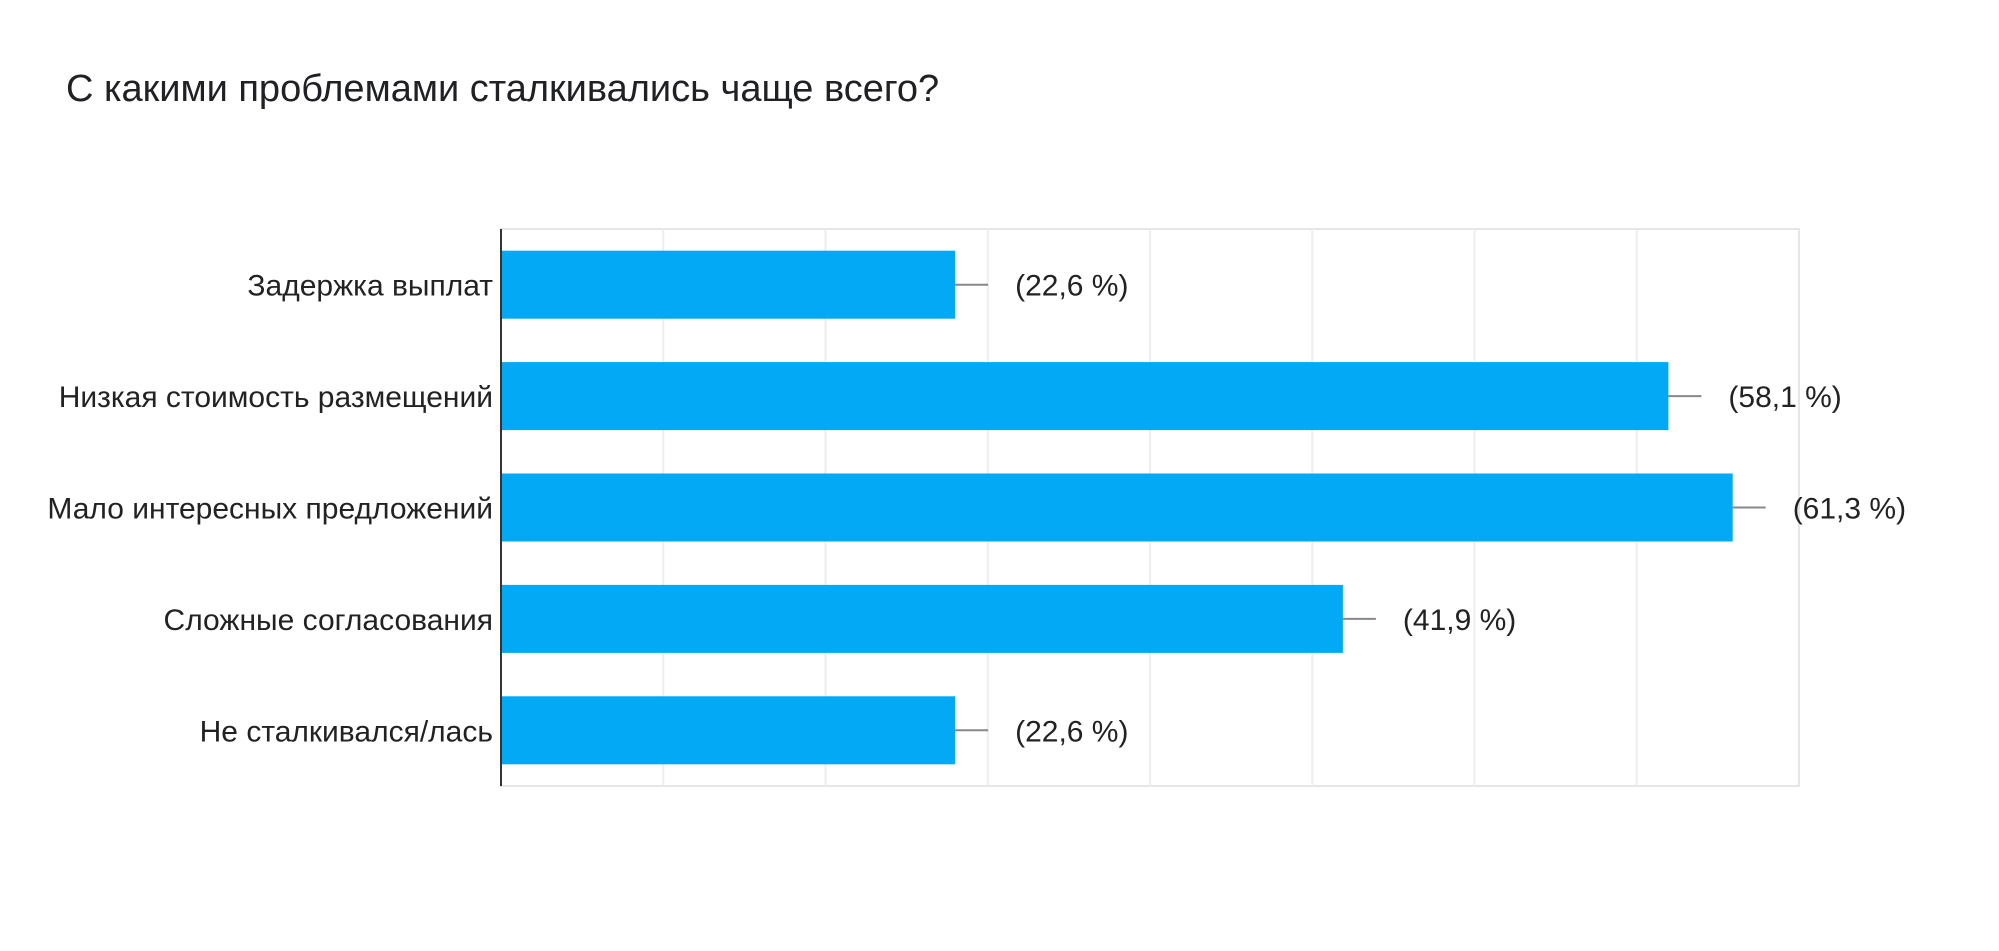  Describe the element at coordinates (1459, 620) in the screenshot. I see `data-label: (41,9 %)` at that location.